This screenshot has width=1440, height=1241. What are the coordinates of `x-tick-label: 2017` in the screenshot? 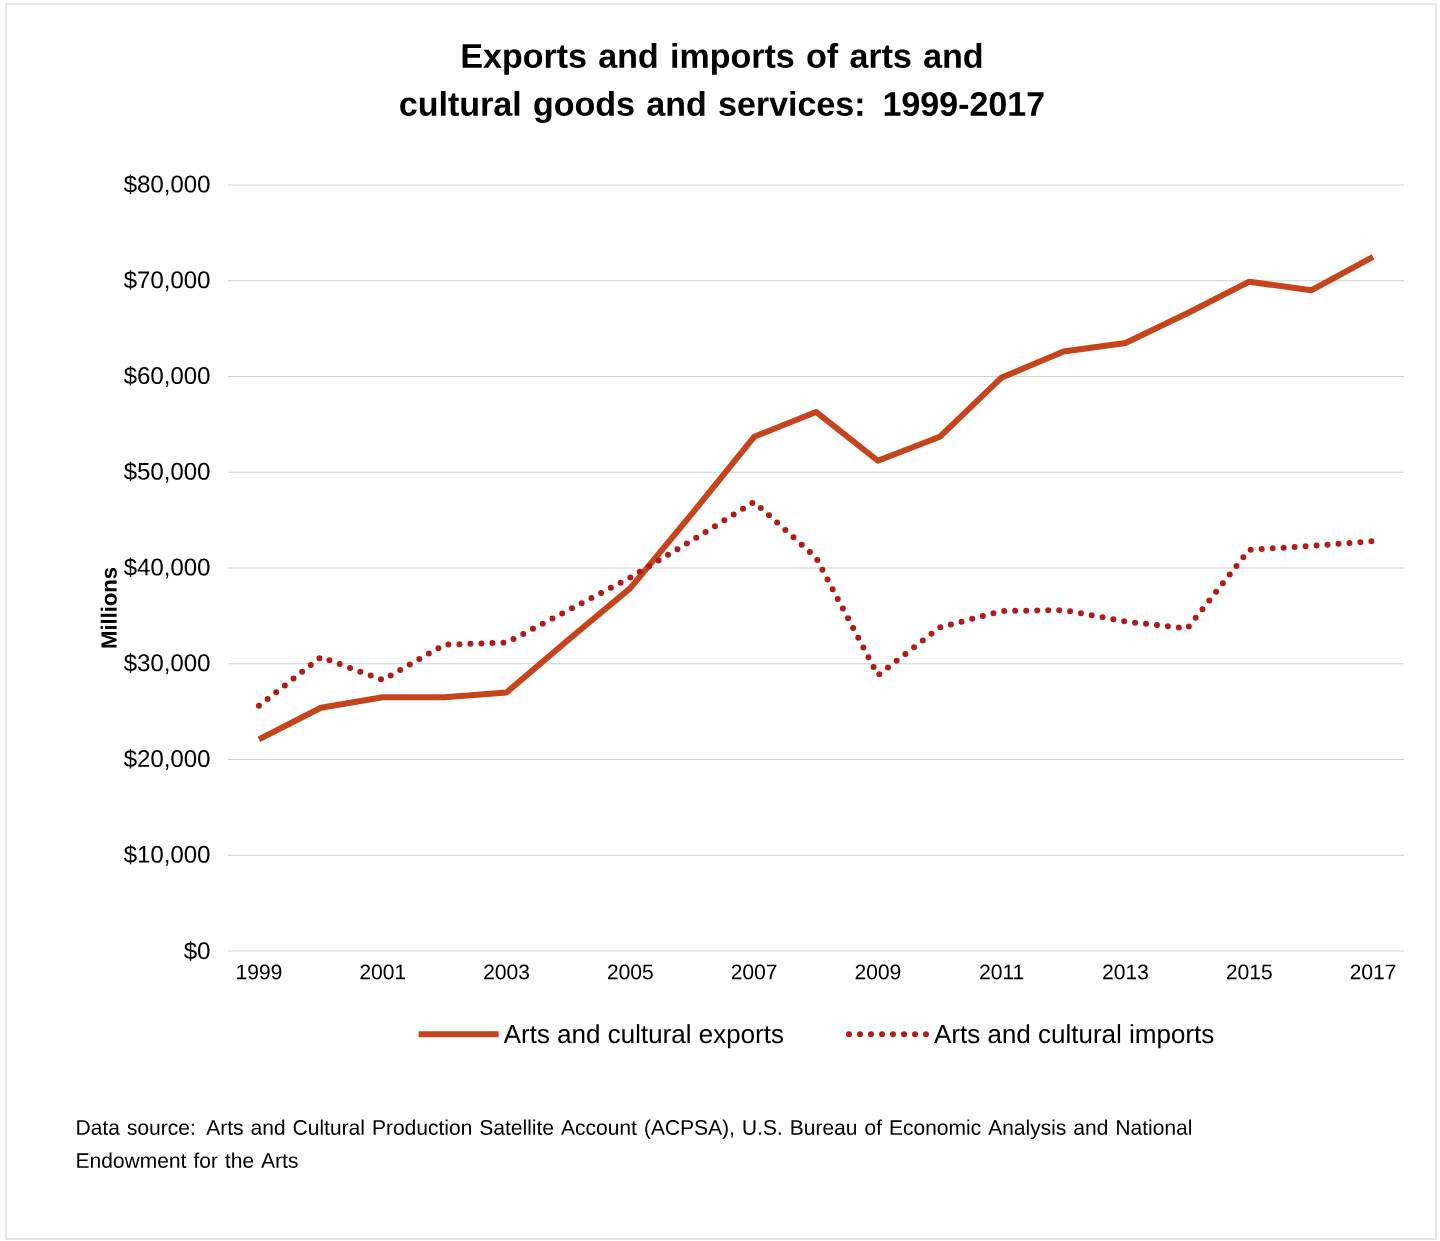 It's located at (1373, 972).